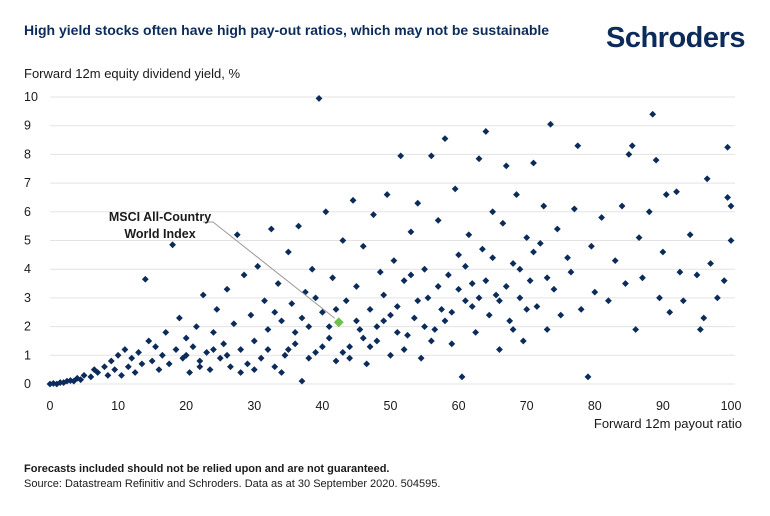  I want to click on x-tick-label: 80, so click(595, 406).